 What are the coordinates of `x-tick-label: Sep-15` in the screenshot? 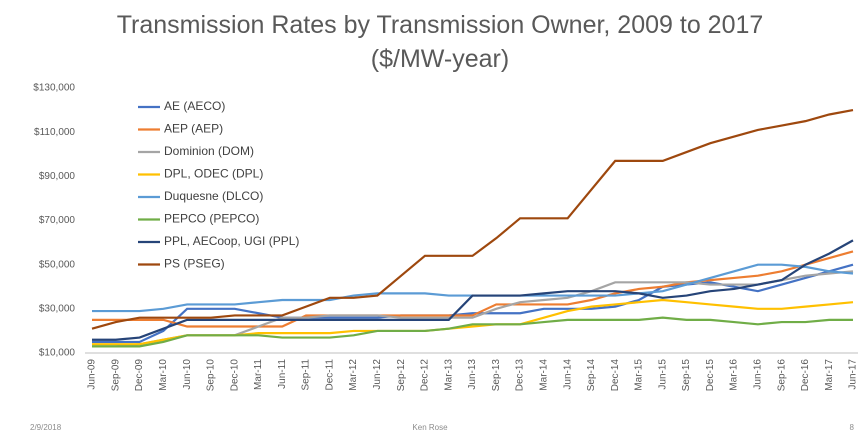 It's located at (686, 375).